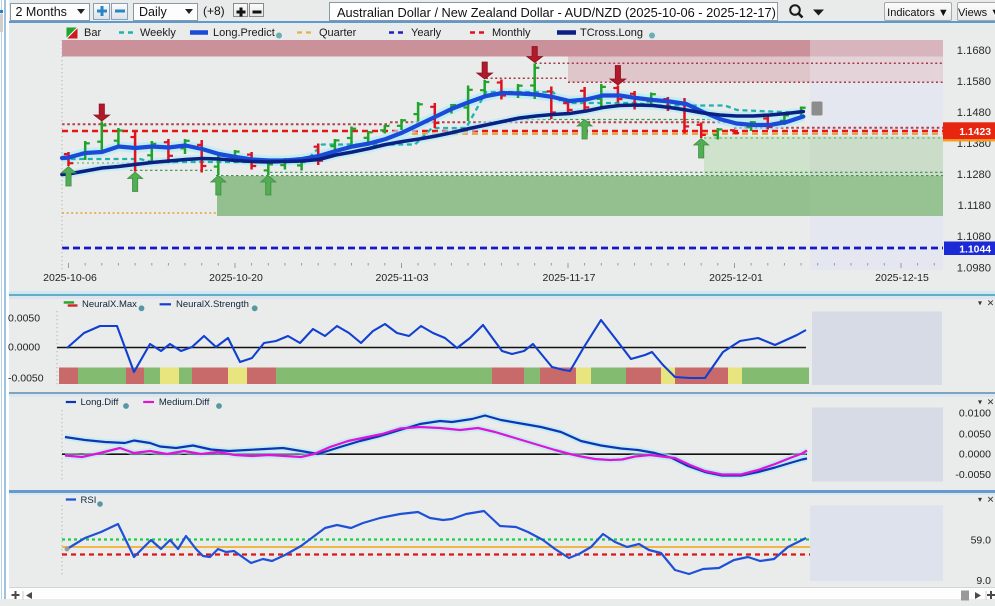 This screenshot has width=995, height=606. I want to click on svg-text: 1.1580, so click(974, 82).